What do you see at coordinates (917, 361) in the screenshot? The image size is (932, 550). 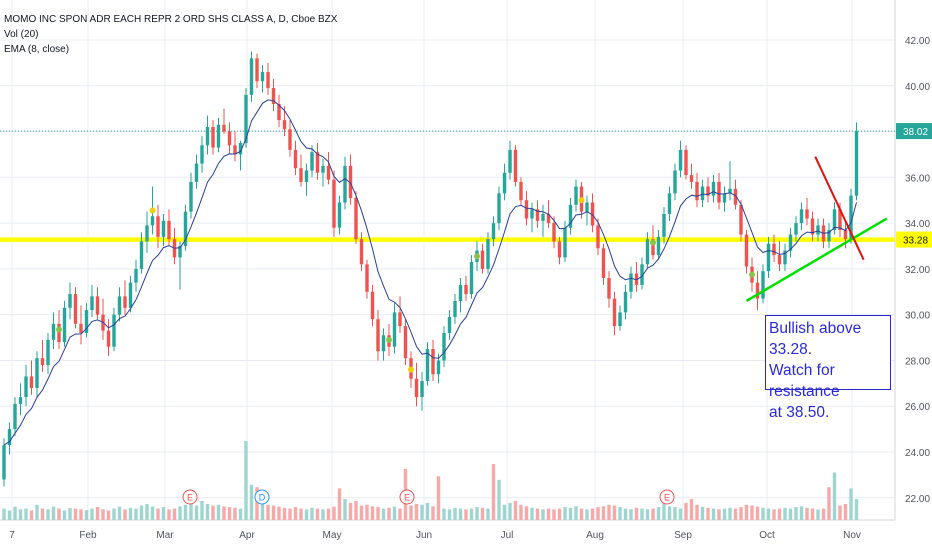 I see `price-tick-label: 28.00` at bounding box center [917, 361].